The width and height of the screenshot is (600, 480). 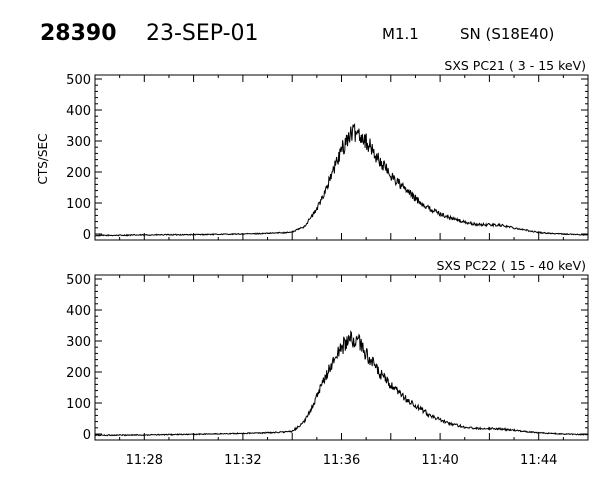 What do you see at coordinates (515, 65) in the screenshot?
I see `panel-title-pc21: SXS PC21 ( 3 - 15 keV)` at bounding box center [515, 65].